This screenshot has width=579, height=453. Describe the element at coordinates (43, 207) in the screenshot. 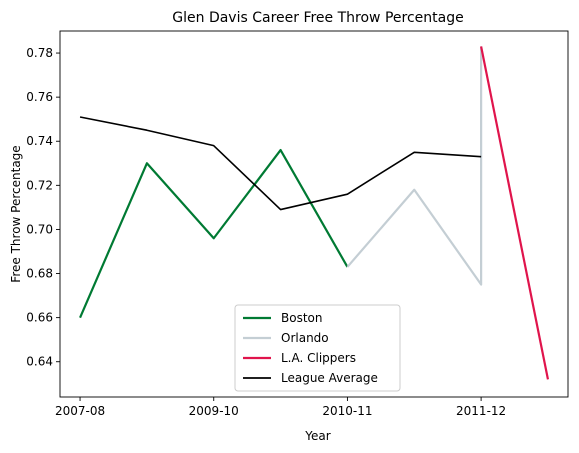

I see `y-axis: 0.64 0.66 0.68 0.70 0.72 0.74 0.76 0.78` at that location.